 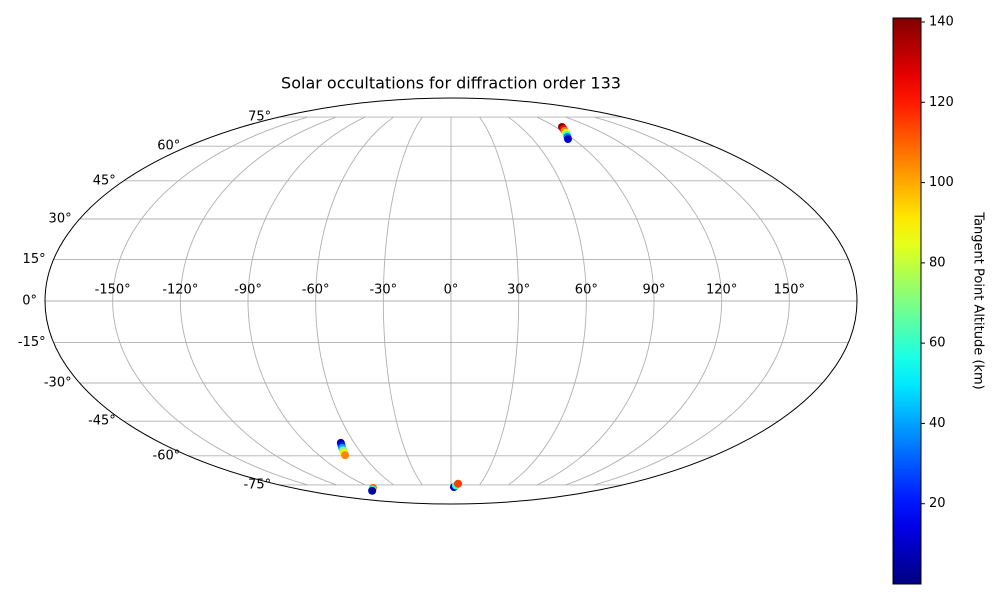 What do you see at coordinates (29, 301) in the screenshot?
I see `y-tick-label: 0°` at bounding box center [29, 301].